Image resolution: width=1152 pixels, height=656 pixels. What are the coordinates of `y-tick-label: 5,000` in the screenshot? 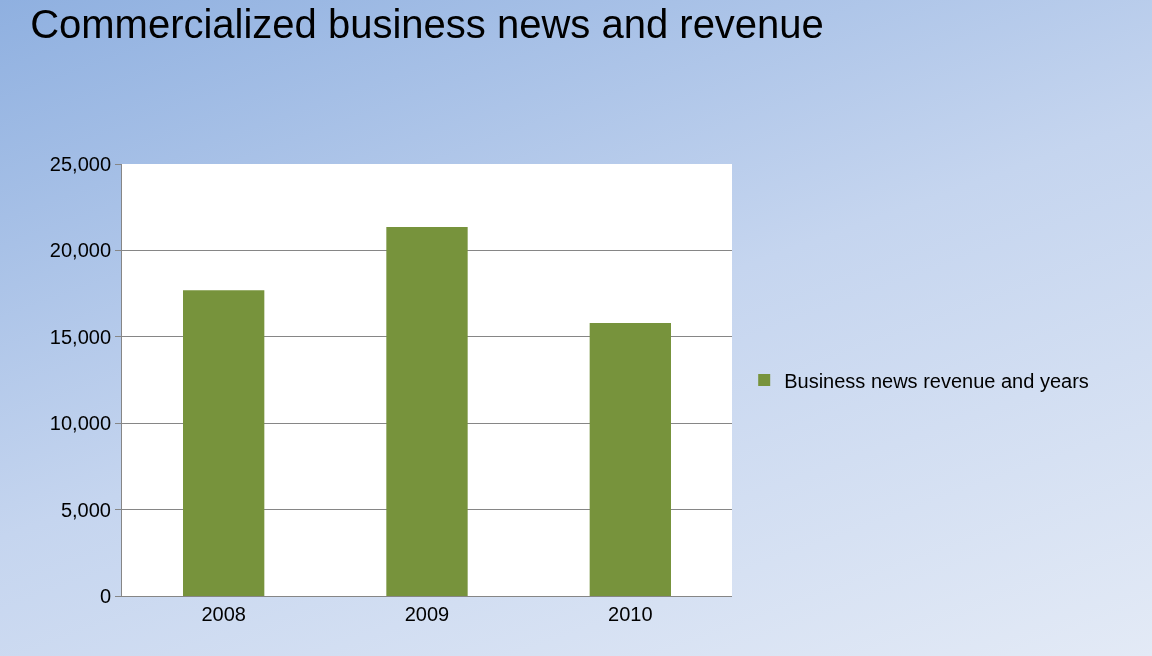 It's located at (85, 509).